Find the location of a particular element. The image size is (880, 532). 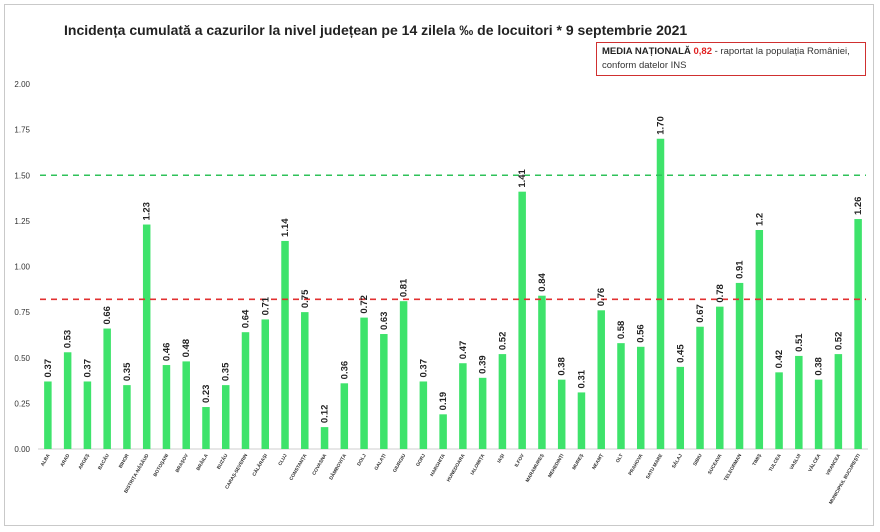

y-tick-label: 0.50 is located at coordinates (22, 358).